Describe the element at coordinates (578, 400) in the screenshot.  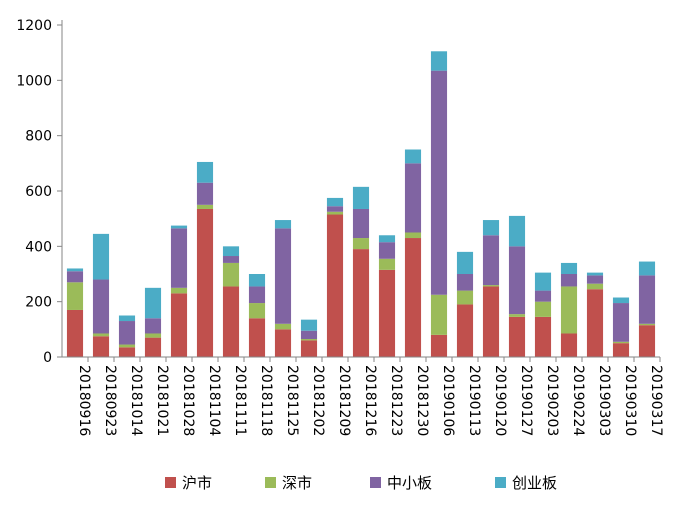
I see `x-tick-label: 20190224` at that location.